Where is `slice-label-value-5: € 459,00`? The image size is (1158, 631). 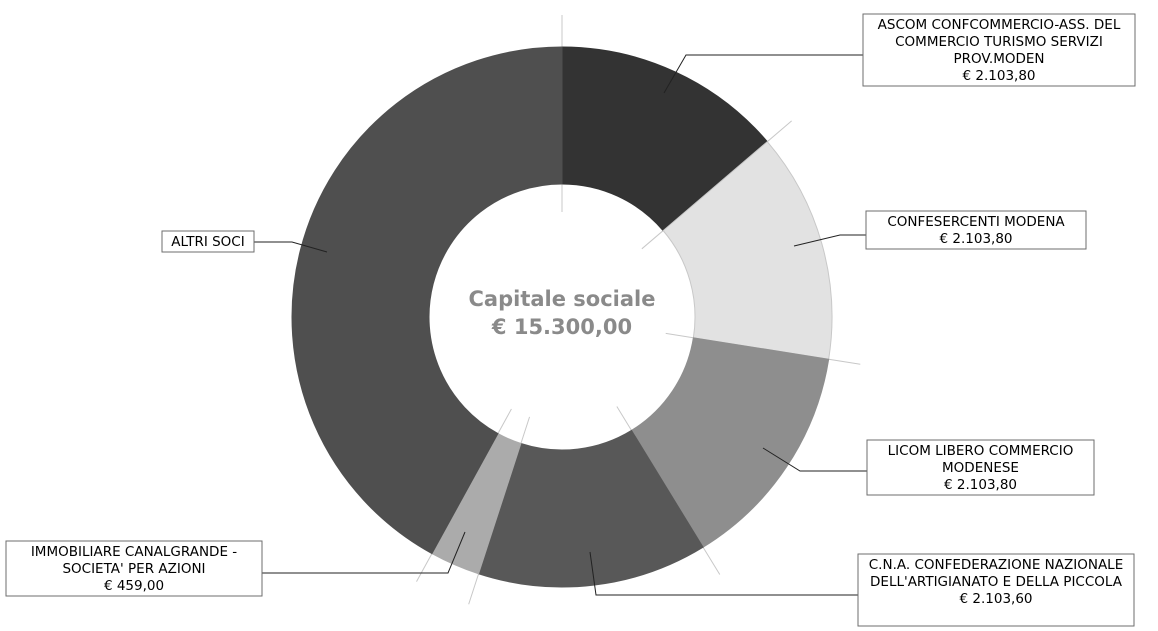 slice-label-value-5: € 459,00 is located at coordinates (134, 586).